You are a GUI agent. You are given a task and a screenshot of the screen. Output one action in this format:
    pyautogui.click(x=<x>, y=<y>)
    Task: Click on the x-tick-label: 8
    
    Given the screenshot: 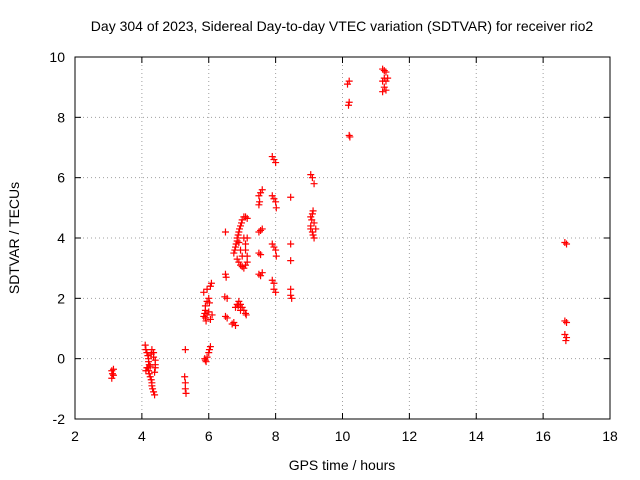 What is the action you would take?
    pyautogui.click(x=276, y=436)
    